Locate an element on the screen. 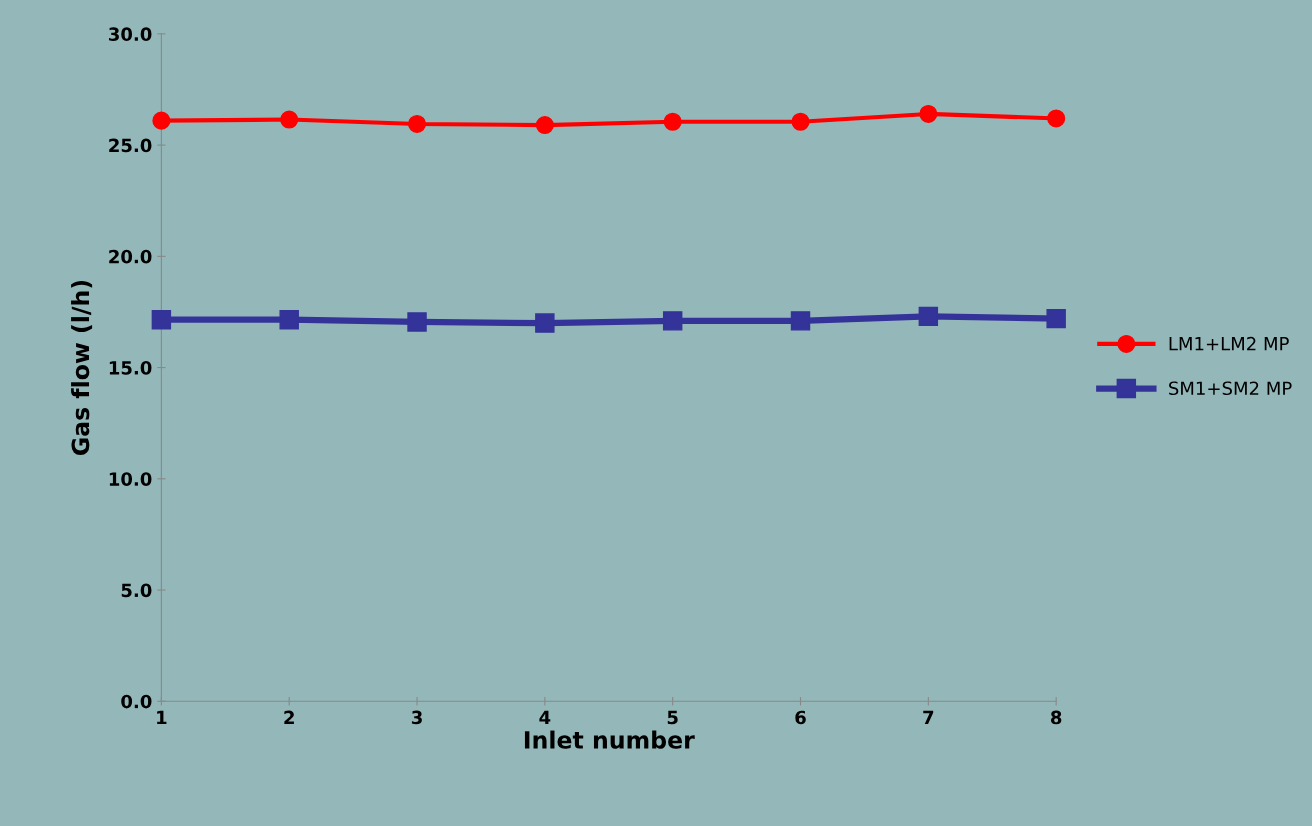 Image resolution: width=1312 pixels, height=826 pixels. legend-label: LM1+LM2 MP is located at coordinates (1229, 343).